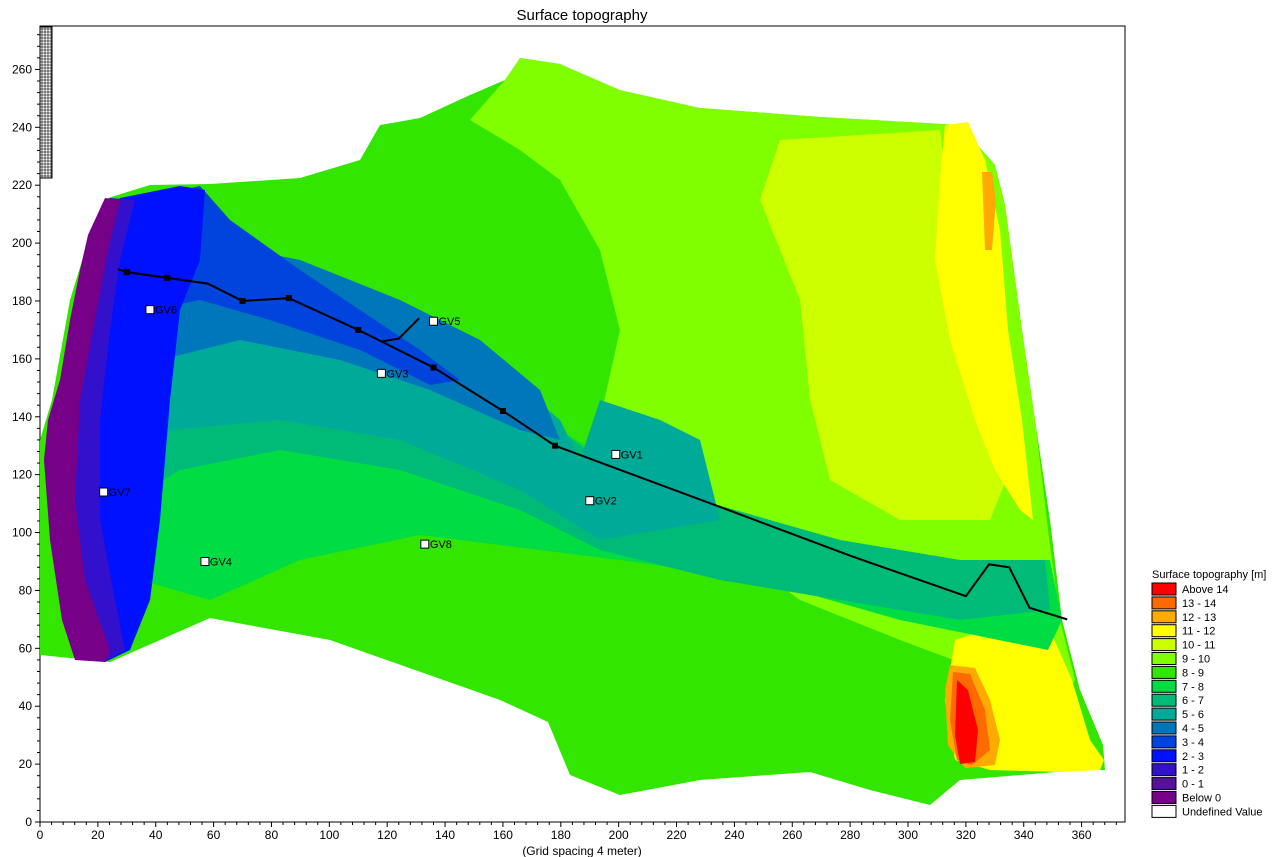 This screenshot has height=857, width=1279. Describe the element at coordinates (221, 562) in the screenshot. I see `point-label-gv4: GV4` at that location.